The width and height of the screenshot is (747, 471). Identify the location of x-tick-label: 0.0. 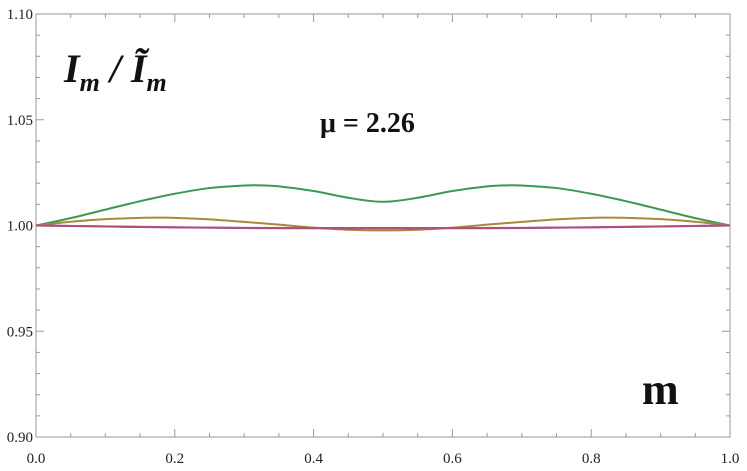
(36, 459).